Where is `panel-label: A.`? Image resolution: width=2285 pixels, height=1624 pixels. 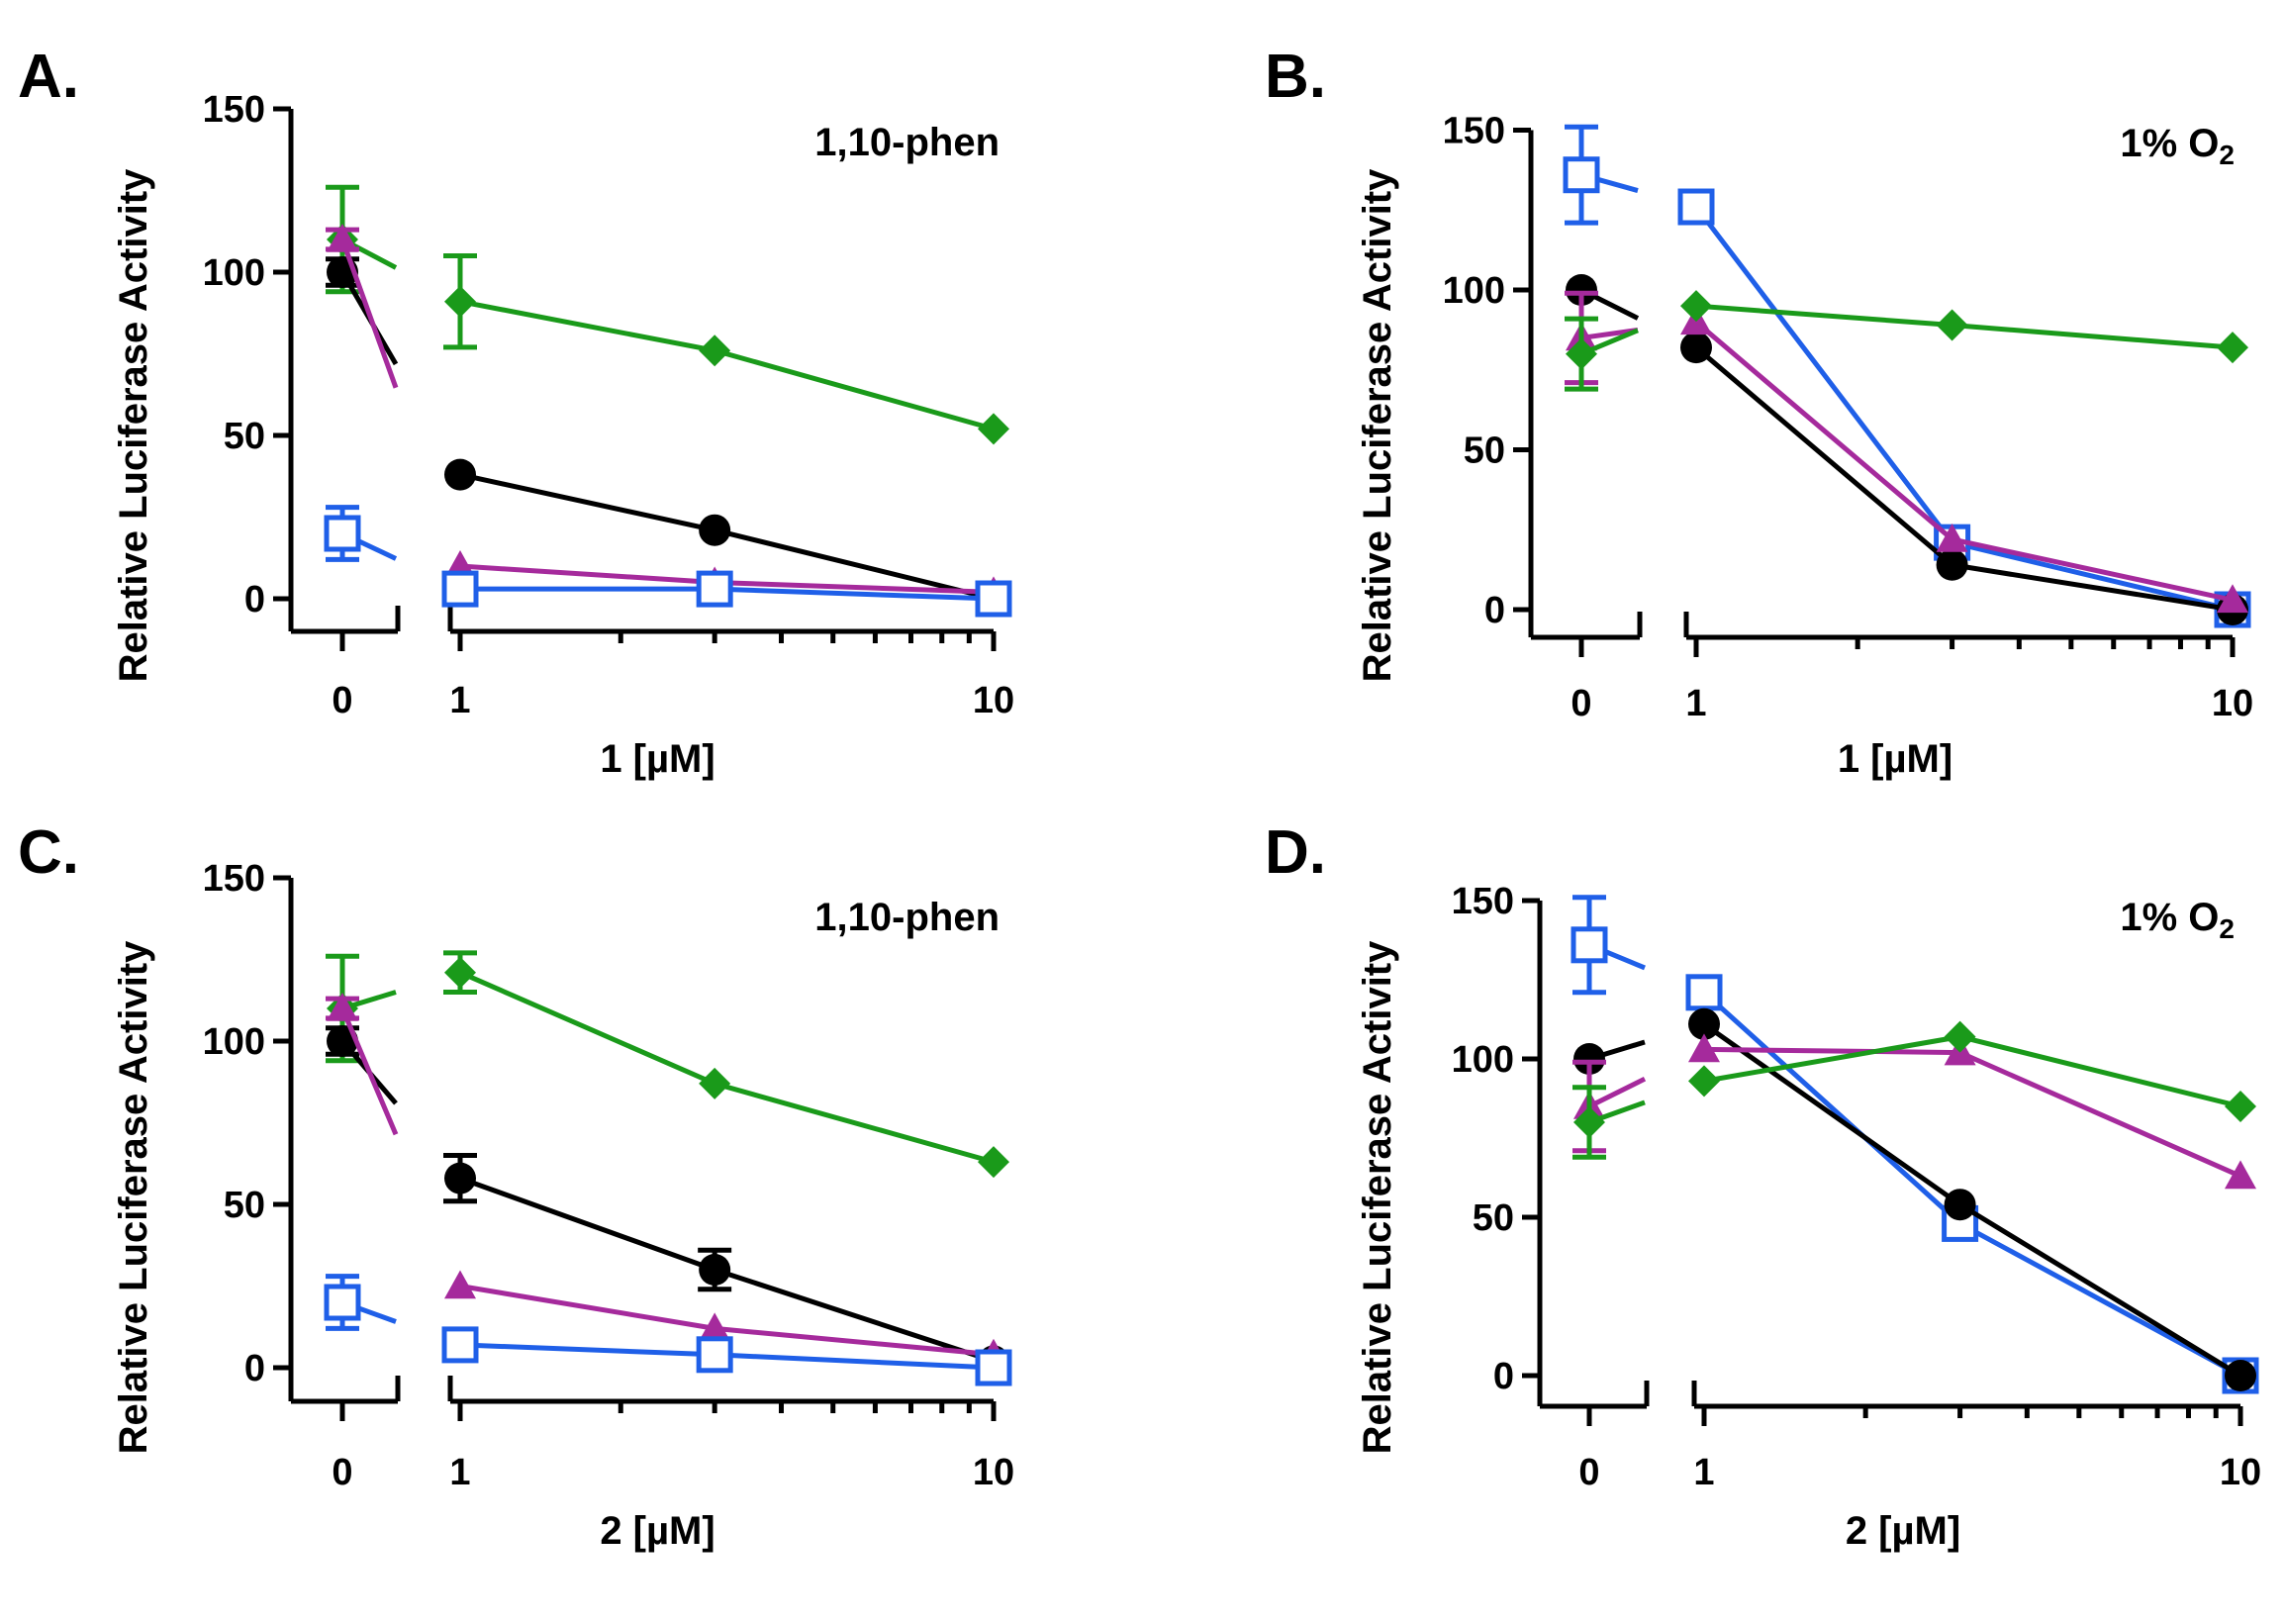 panel-label: A. is located at coordinates (48, 77).